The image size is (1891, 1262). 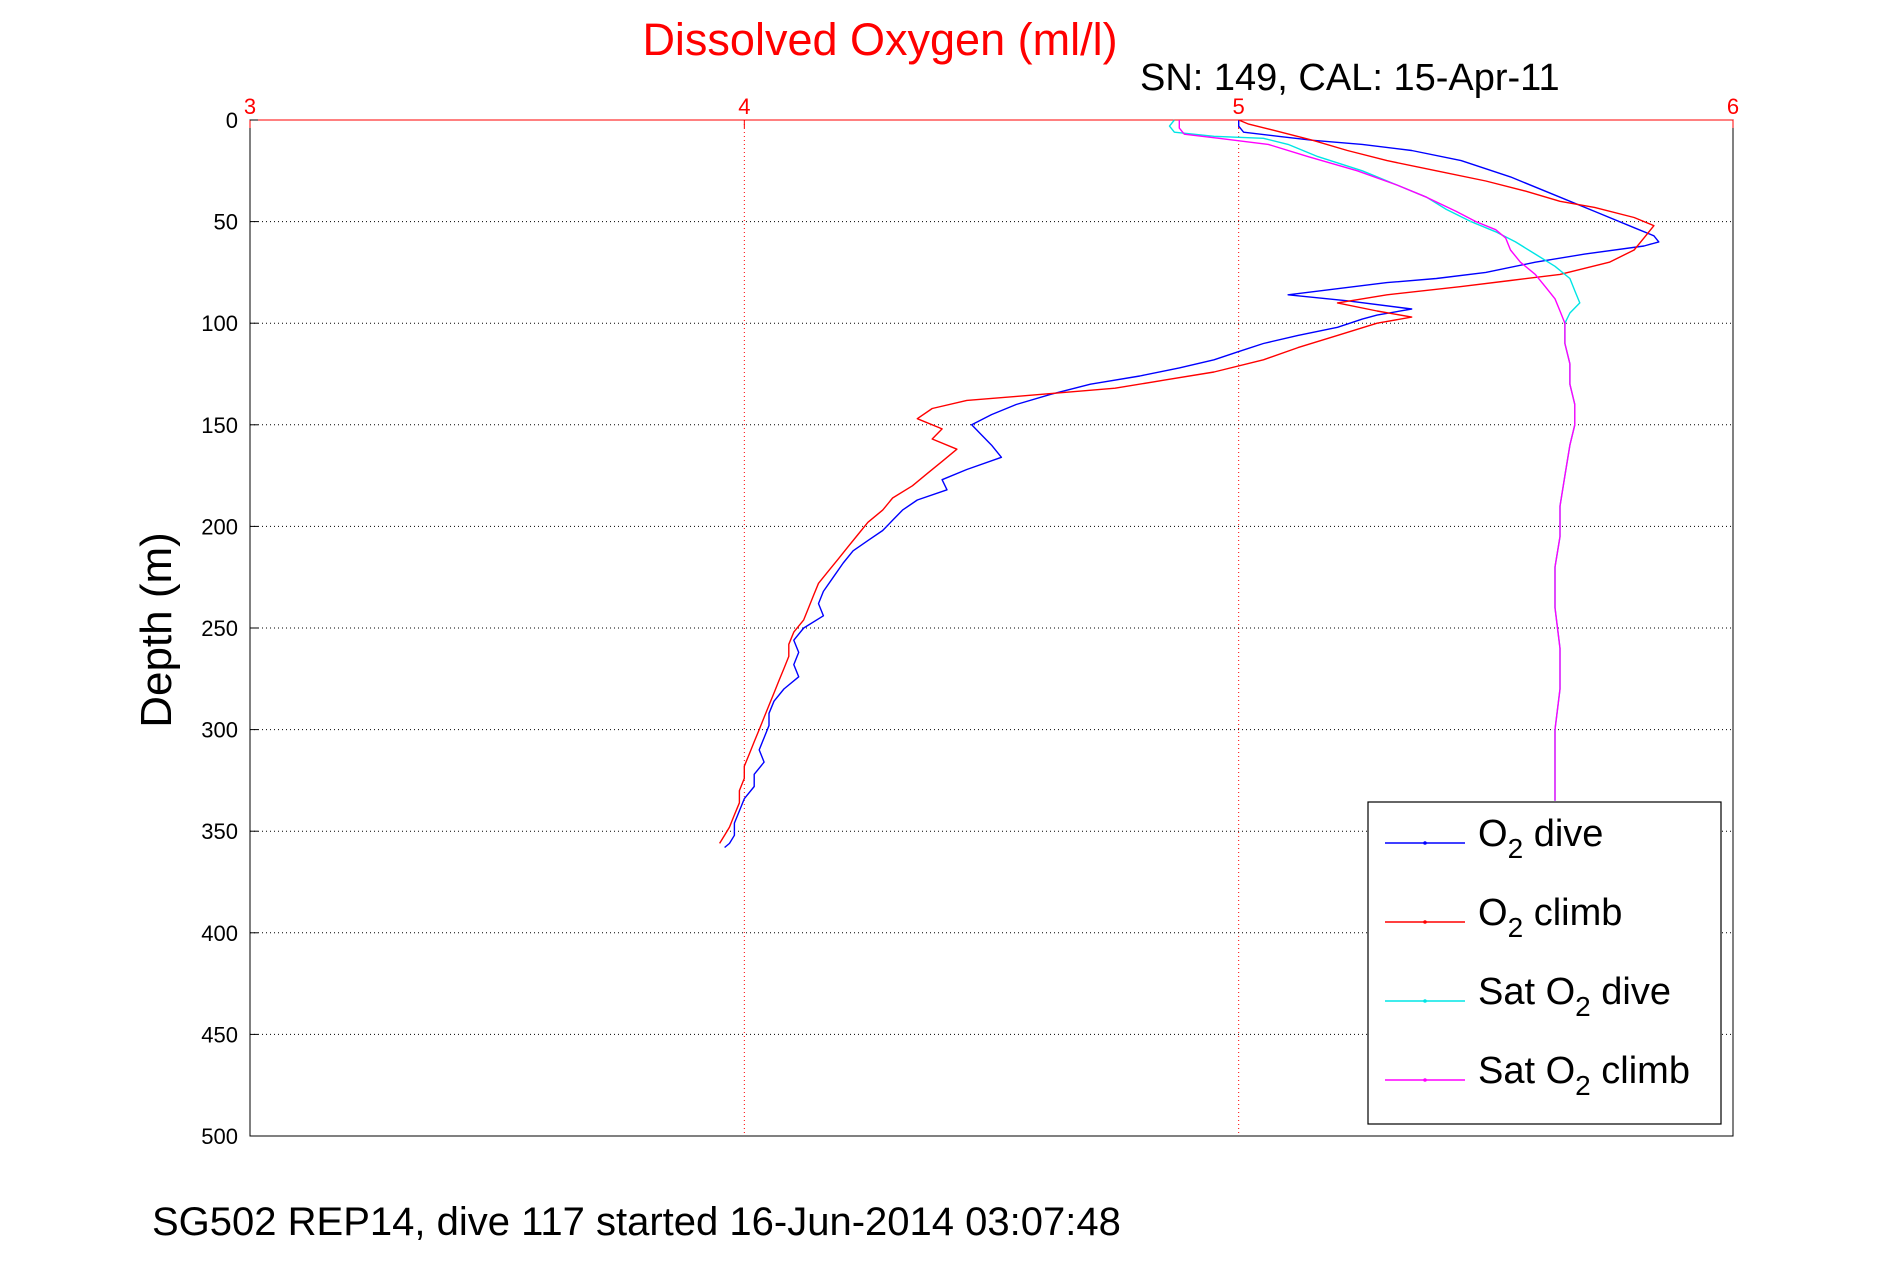 I want to click on series-line-sat_o2_dive, so click(x=1374, y=460).